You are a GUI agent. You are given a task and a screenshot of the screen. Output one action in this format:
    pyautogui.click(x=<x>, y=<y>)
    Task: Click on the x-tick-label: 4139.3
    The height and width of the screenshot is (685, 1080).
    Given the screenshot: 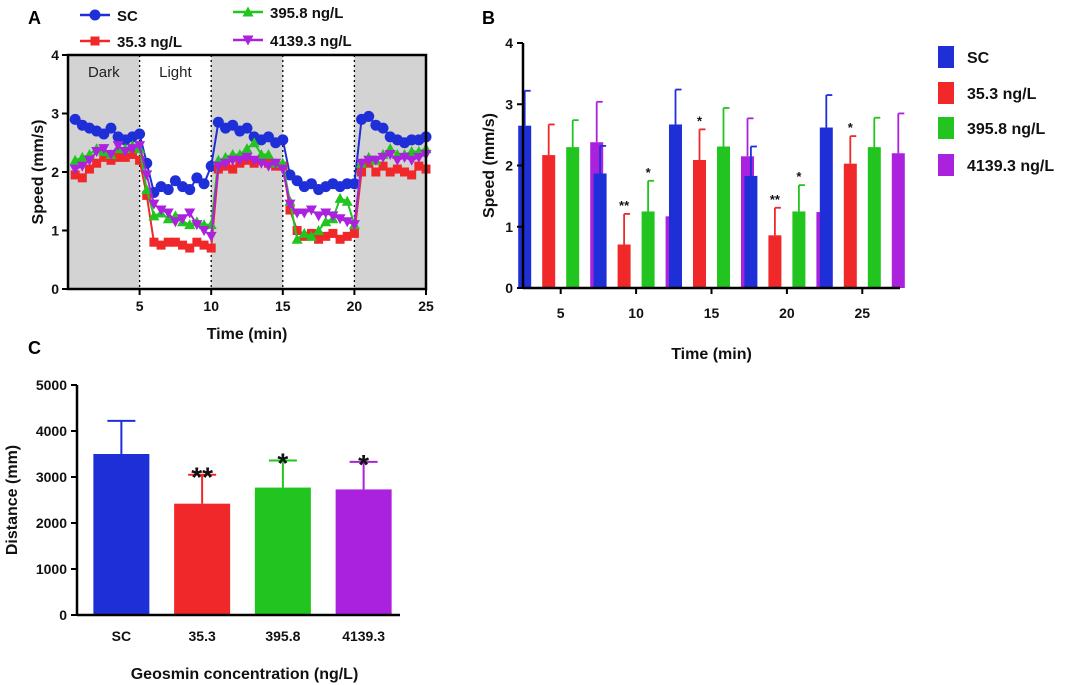 What is the action you would take?
    pyautogui.click(x=363, y=636)
    